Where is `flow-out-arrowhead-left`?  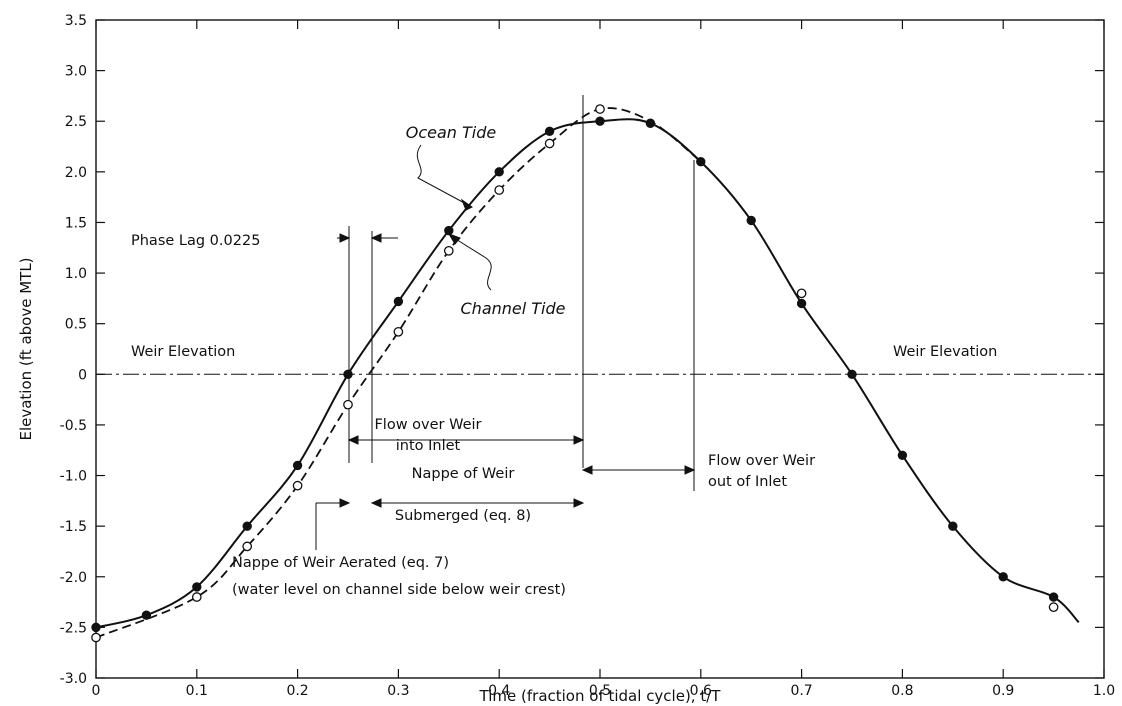 flow-out-arrowhead-left is located at coordinates (587, 470).